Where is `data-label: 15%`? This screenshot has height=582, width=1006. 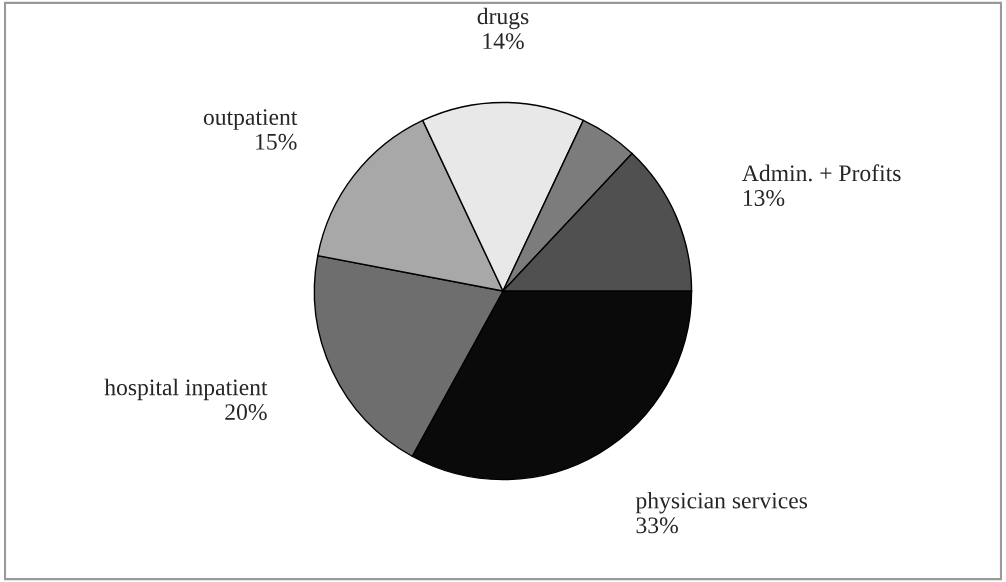 data-label: 15% is located at coordinates (276, 141).